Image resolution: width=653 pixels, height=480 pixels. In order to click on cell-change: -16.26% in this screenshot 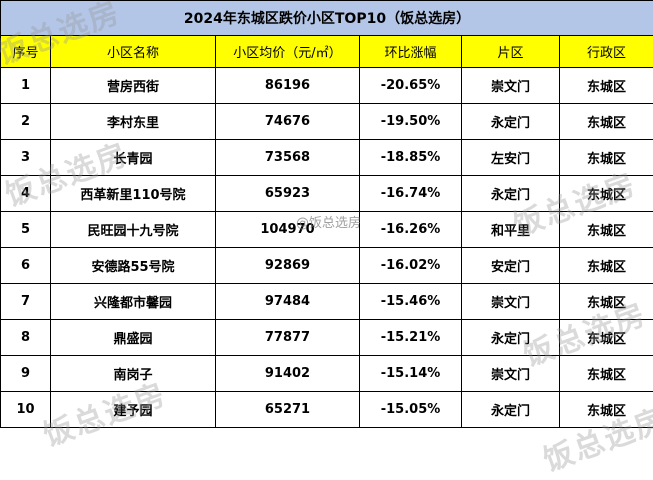, I will do `click(411, 230)`.